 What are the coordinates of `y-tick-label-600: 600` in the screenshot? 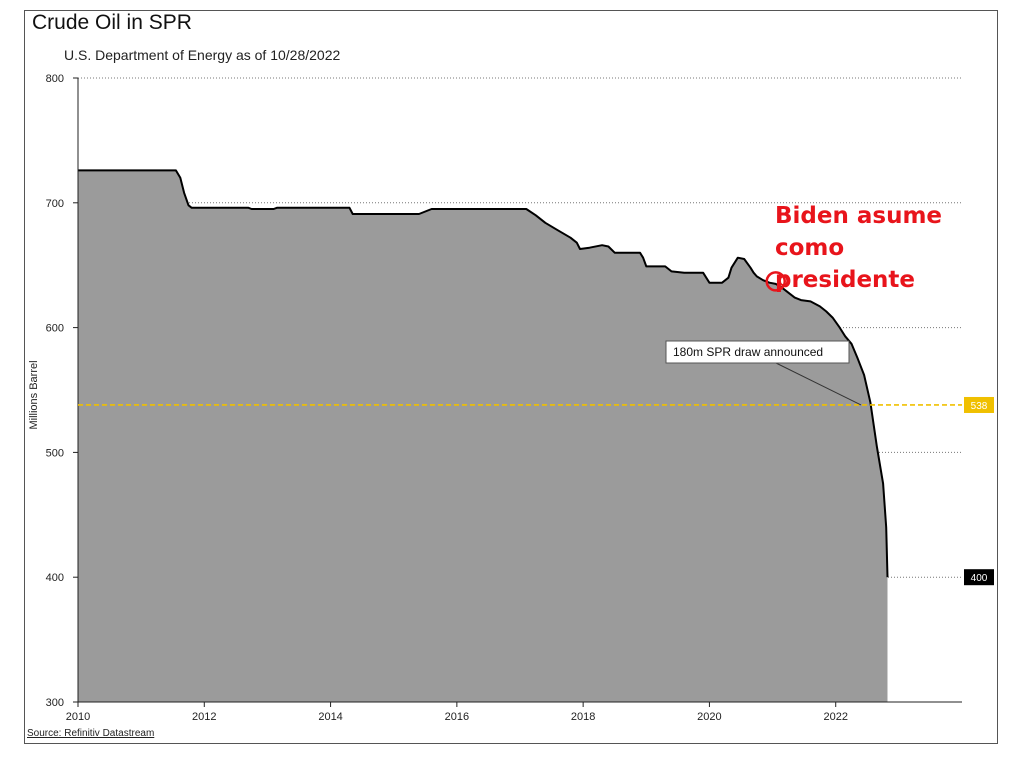 It's located at (55, 329).